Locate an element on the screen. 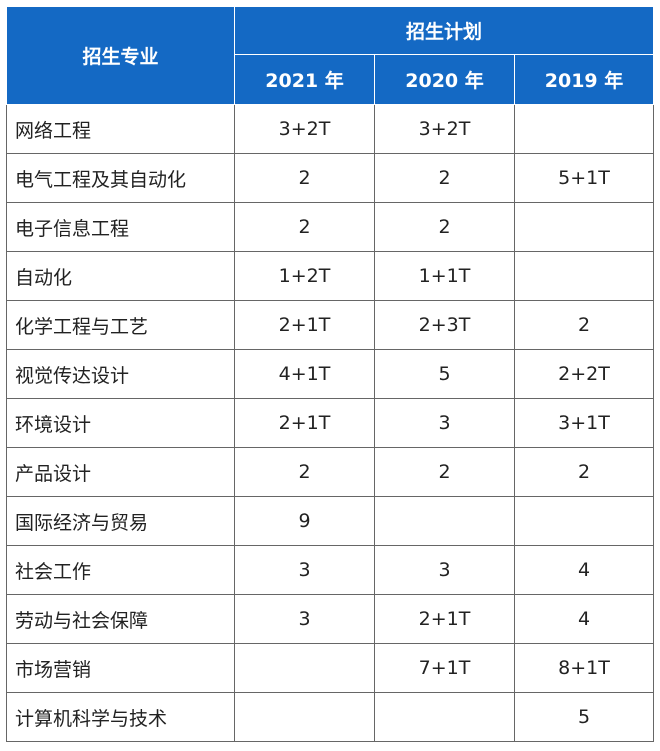 The height and width of the screenshot is (751, 660). table-row: 视觉传达设计 4+1T 5 2+2T is located at coordinates (330, 374).